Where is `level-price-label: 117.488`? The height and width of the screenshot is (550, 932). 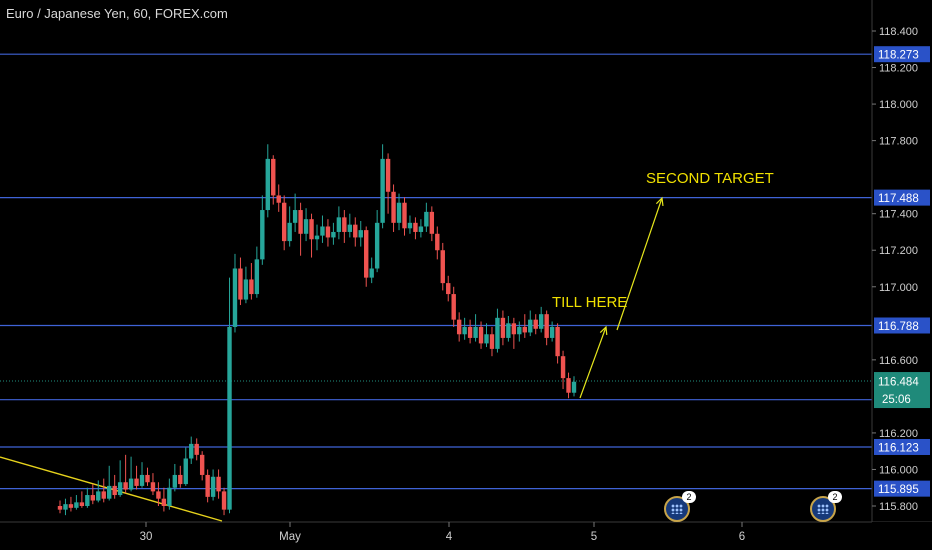 level-price-label: 117.488 is located at coordinates (898, 199).